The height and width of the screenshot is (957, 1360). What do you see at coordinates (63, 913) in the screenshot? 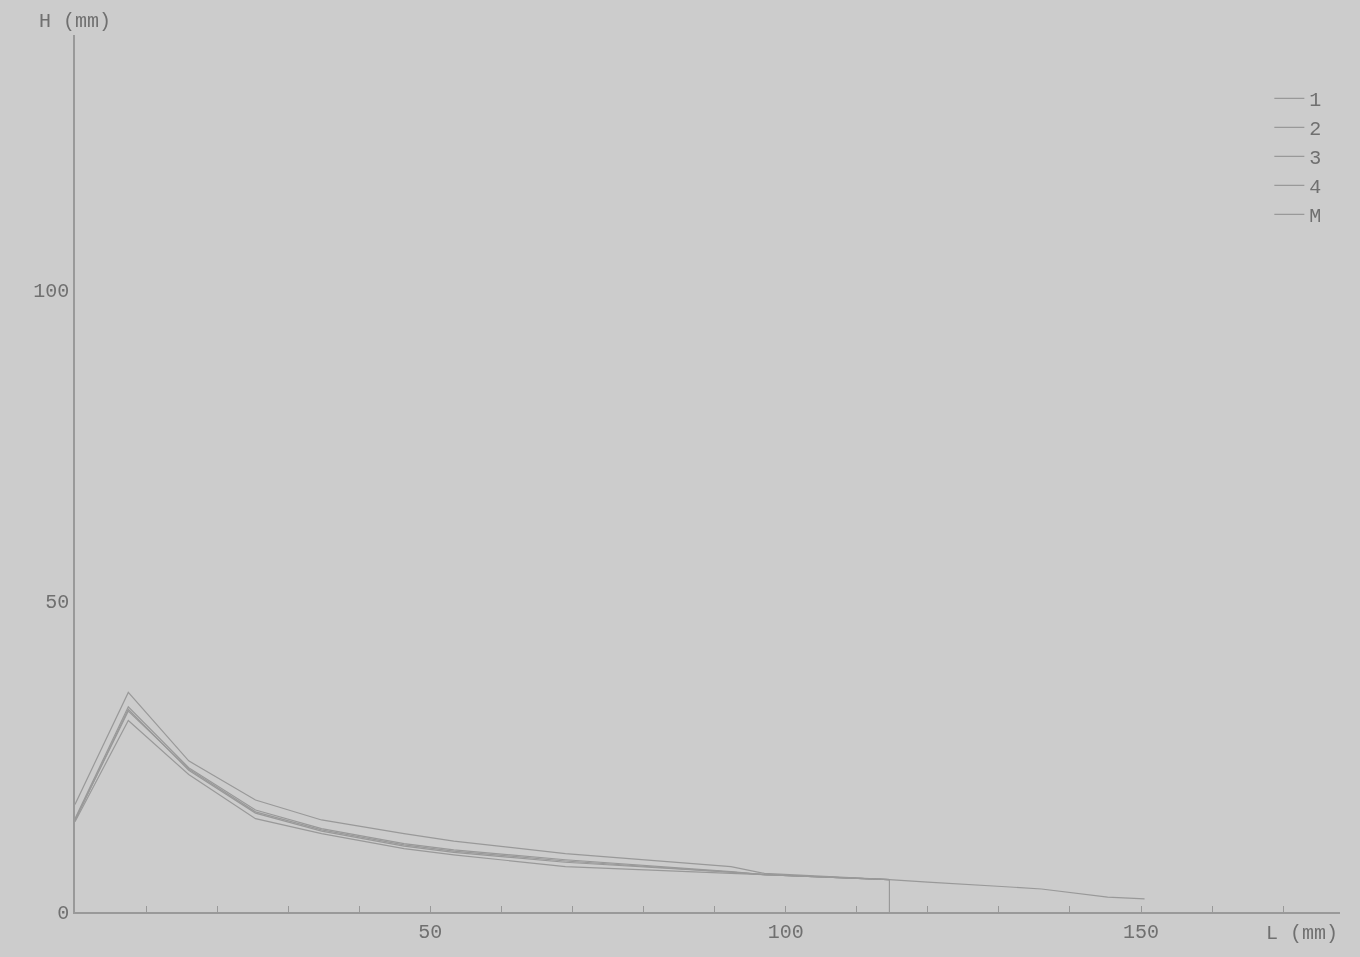
I see `y-tick-label: 0` at bounding box center [63, 913].